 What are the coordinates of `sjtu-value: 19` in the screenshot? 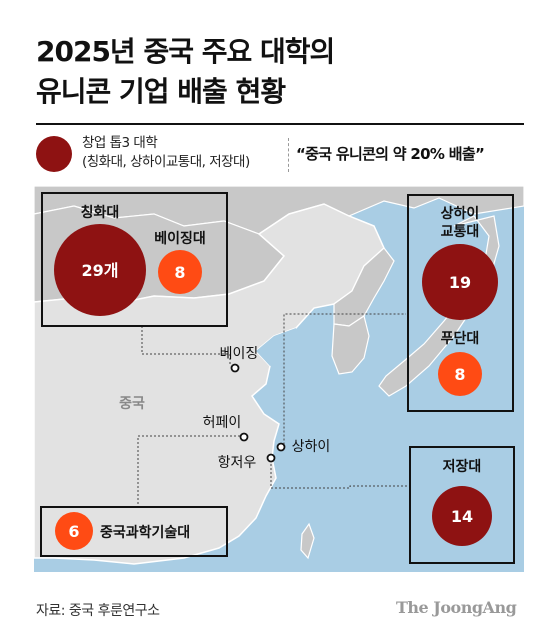 It's located at (460, 282).